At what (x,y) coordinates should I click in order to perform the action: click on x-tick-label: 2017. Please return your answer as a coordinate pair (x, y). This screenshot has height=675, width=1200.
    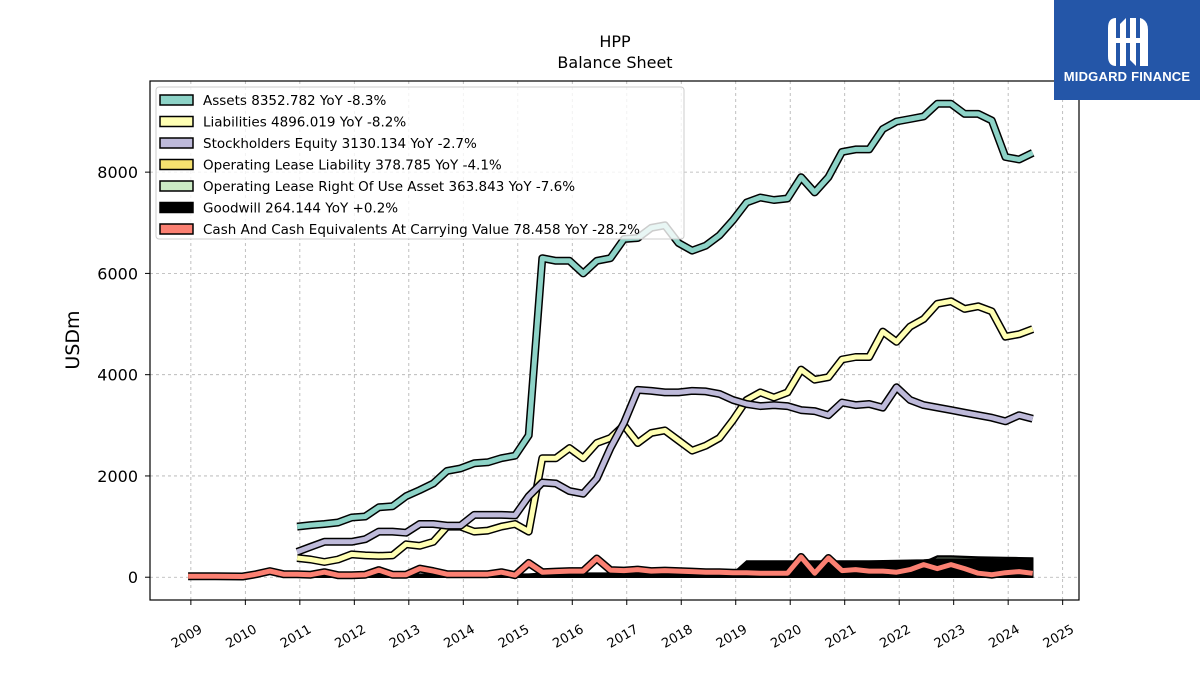
    Looking at the image, I should click on (623, 637).